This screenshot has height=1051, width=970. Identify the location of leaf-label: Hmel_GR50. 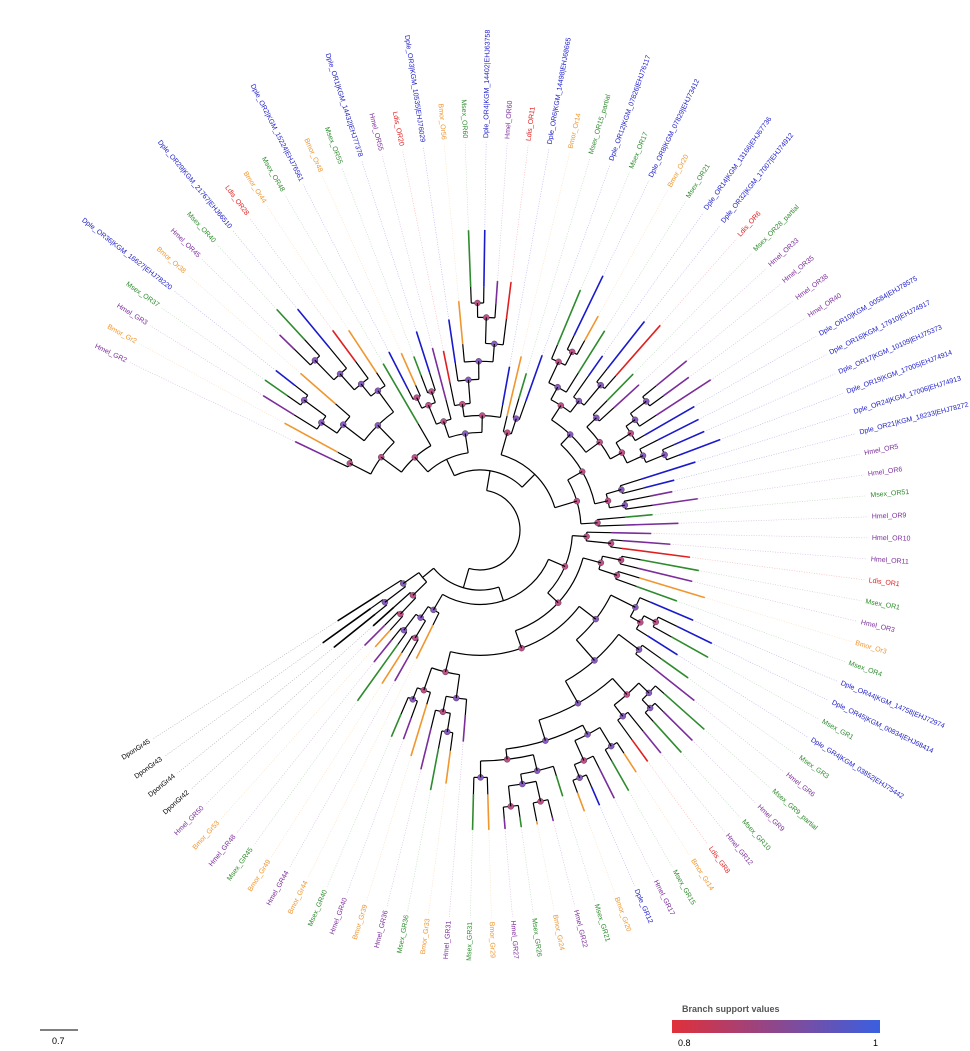
(189, 821).